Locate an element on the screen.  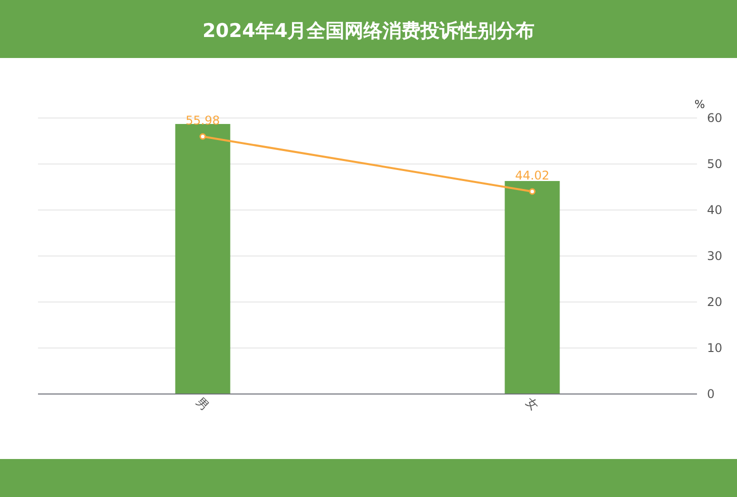
y-tick-label: 40 is located at coordinates (714, 210).